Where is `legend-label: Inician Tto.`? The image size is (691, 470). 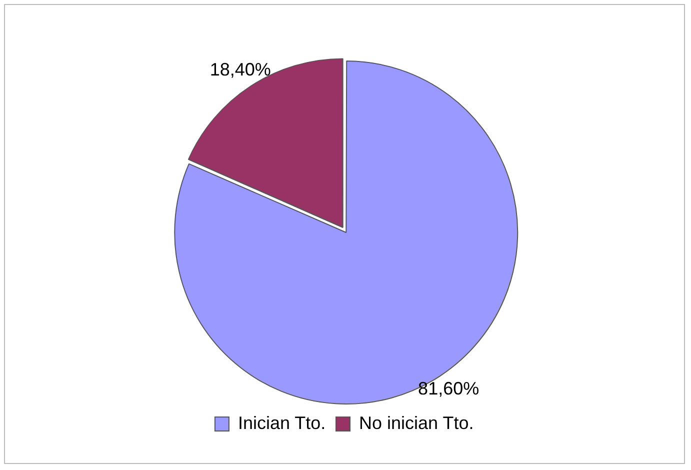 legend-label: Inician Tto. is located at coordinates (282, 422).